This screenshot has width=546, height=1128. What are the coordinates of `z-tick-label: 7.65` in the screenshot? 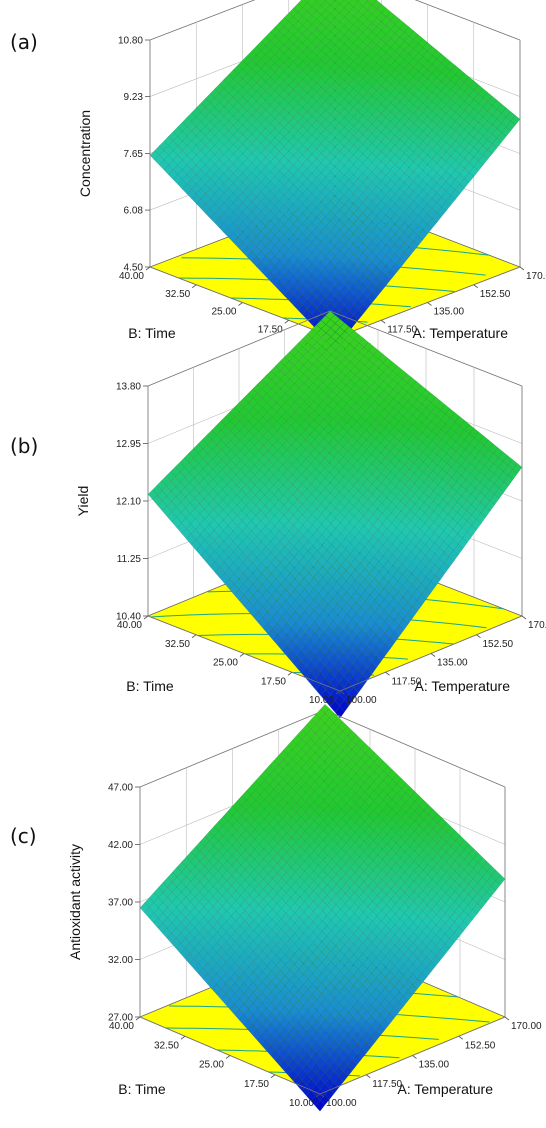 It's located at (134, 154).